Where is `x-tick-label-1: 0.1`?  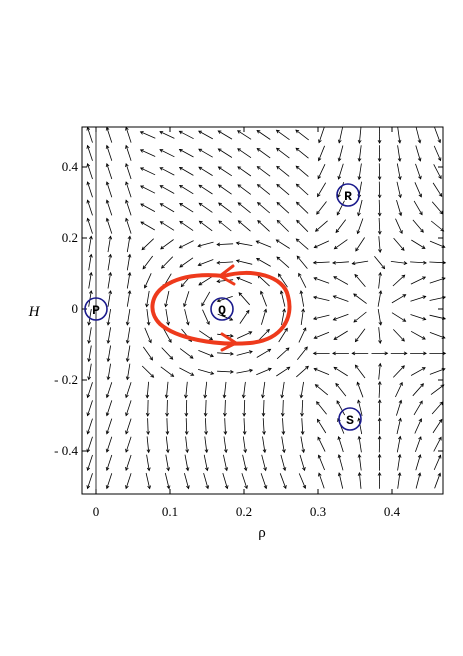
x-tick-label-1: 0.1 is located at coordinates (170, 511).